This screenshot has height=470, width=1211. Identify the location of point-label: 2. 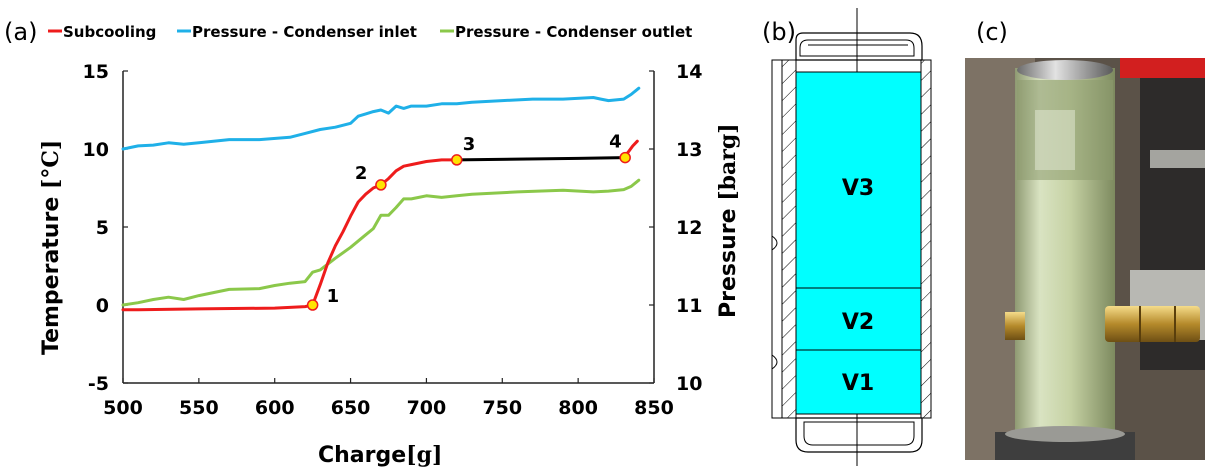
(361, 173).